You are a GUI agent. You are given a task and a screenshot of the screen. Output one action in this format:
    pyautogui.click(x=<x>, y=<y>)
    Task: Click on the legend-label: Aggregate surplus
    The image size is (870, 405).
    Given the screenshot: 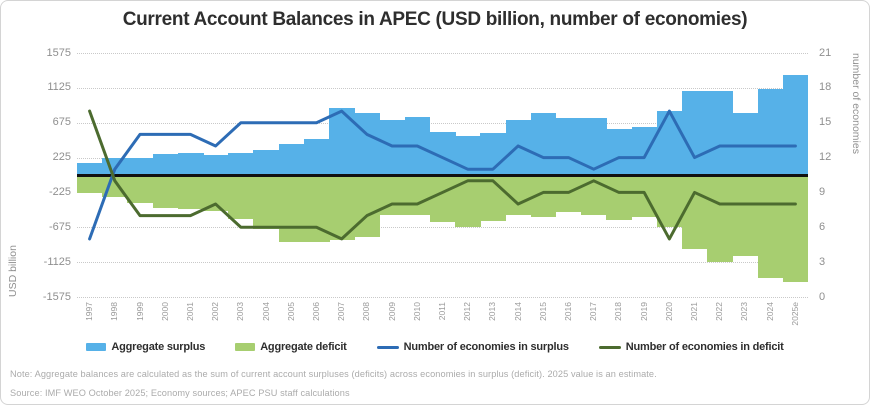 What is the action you would take?
    pyautogui.click(x=158, y=347)
    